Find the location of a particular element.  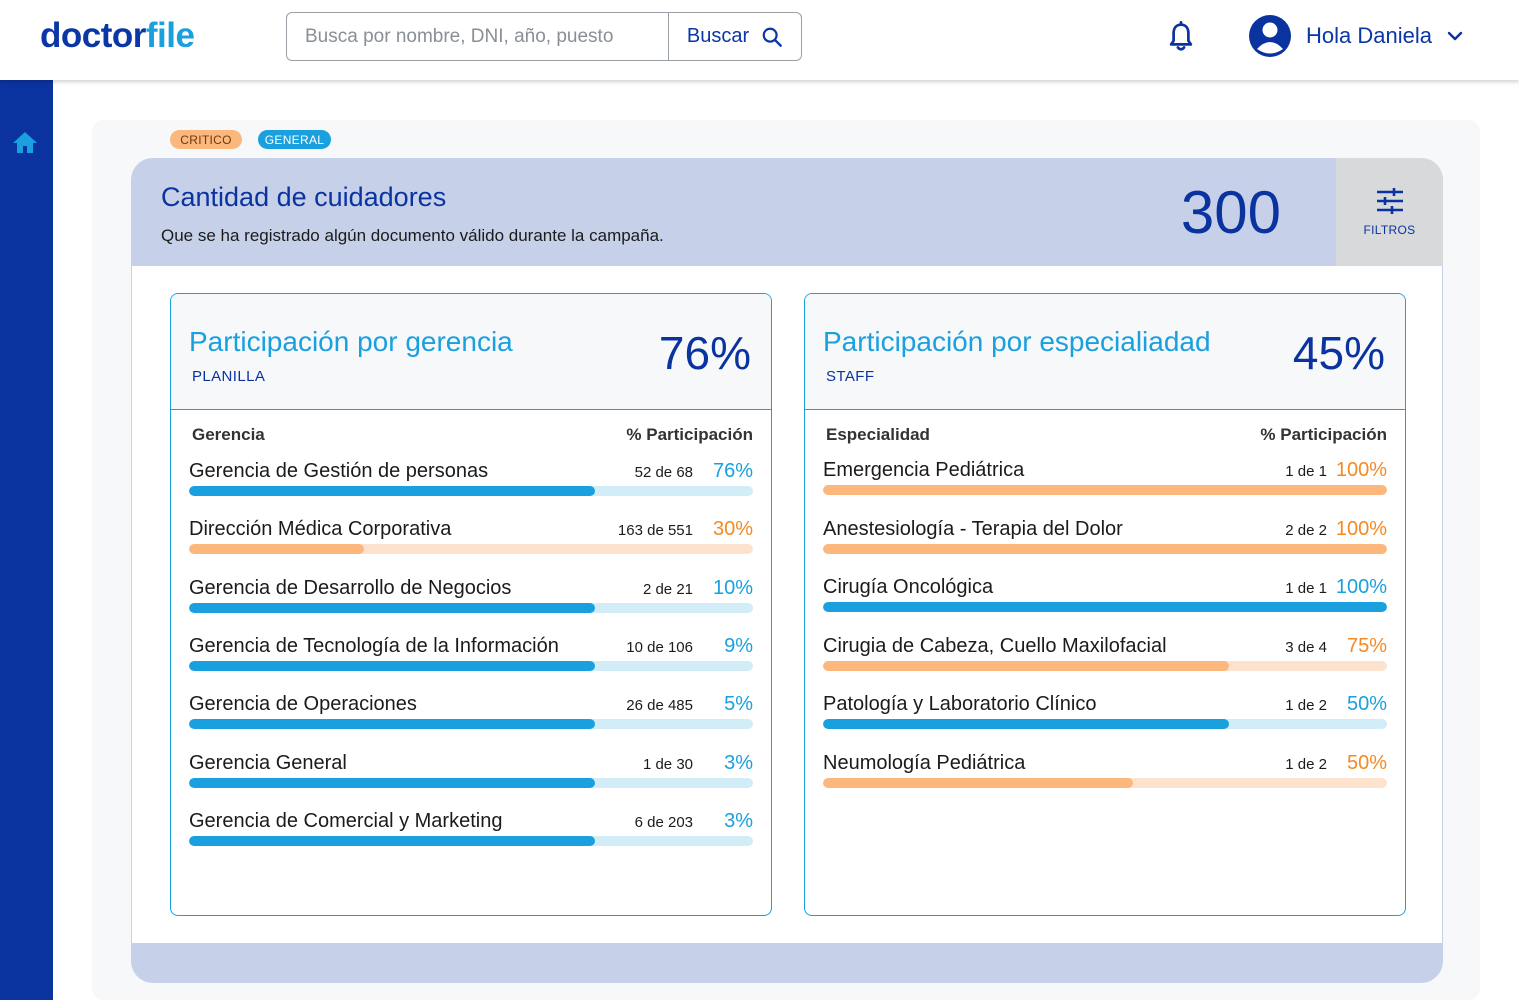

row-count: 52 de 68 is located at coordinates (663, 472).